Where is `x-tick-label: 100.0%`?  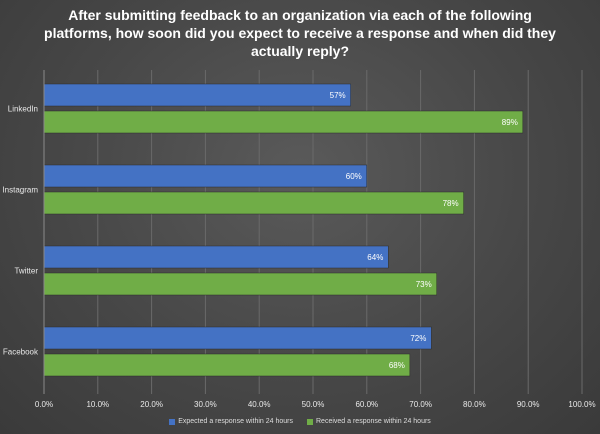
x-tick-label: 100.0% is located at coordinates (581, 404).